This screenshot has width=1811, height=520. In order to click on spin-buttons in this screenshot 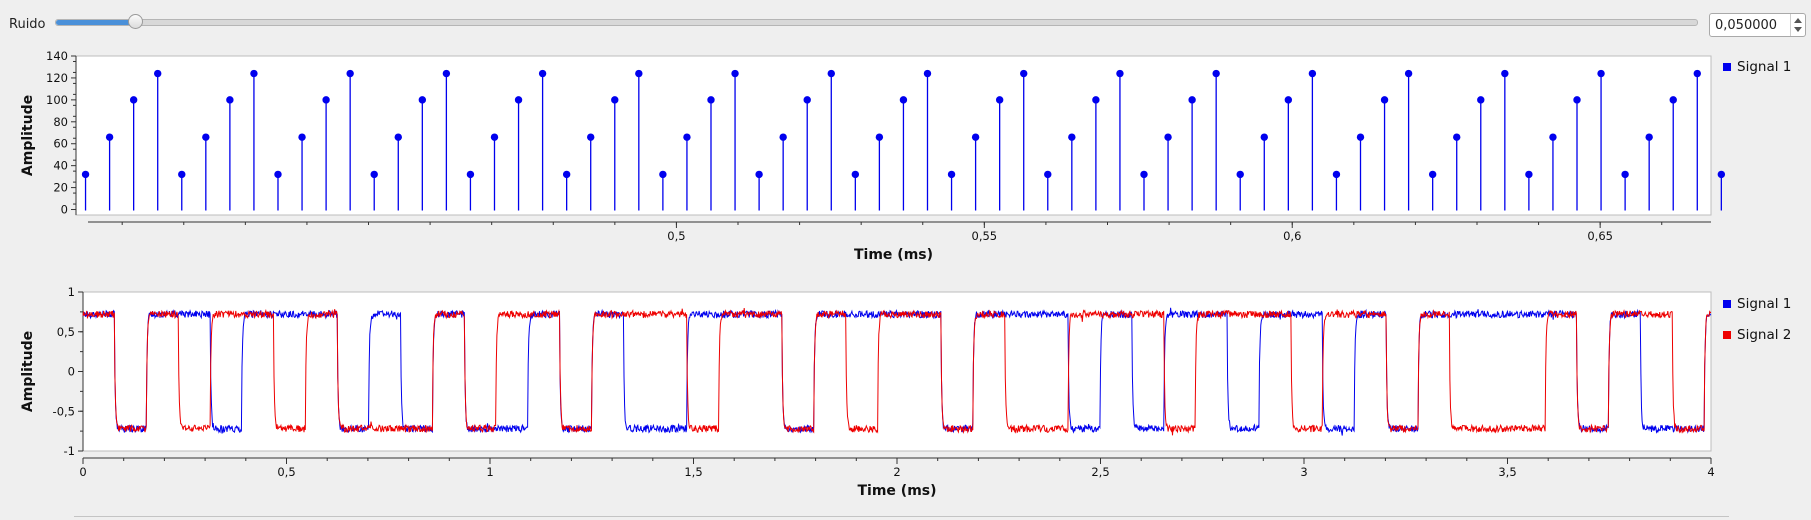, I will do `click(1797, 25)`.